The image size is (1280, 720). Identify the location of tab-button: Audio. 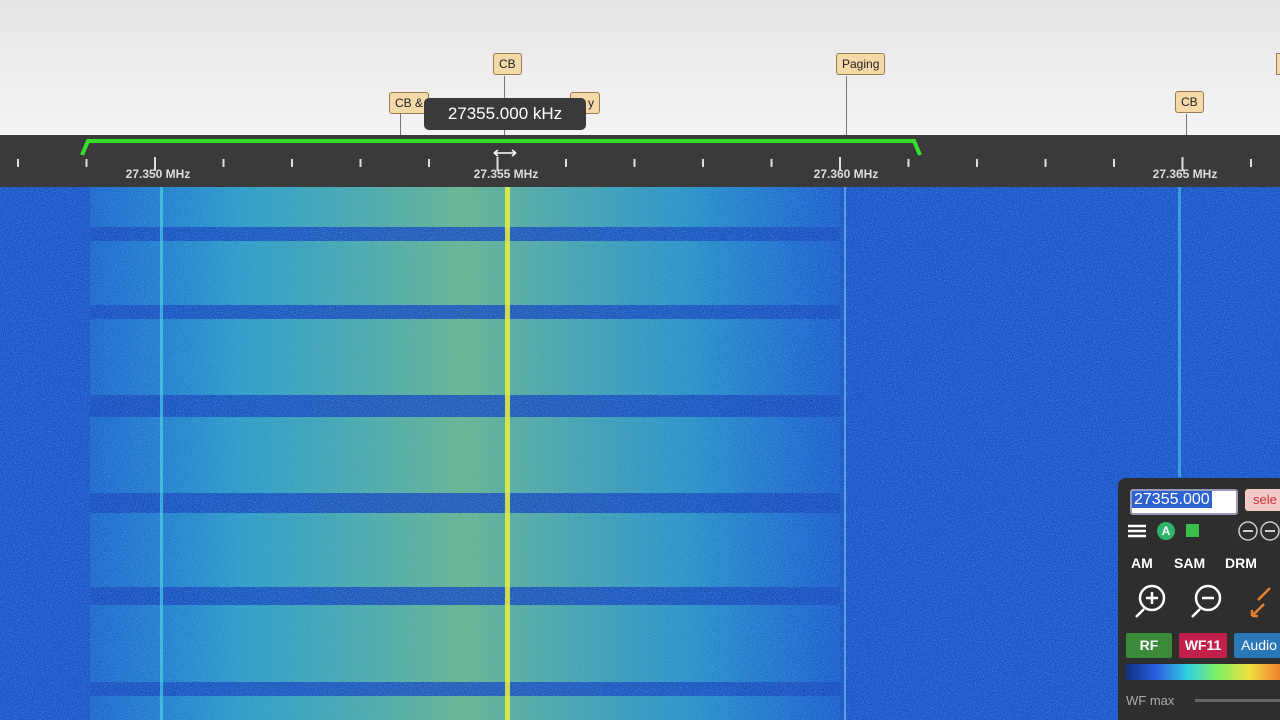
(1257, 645).